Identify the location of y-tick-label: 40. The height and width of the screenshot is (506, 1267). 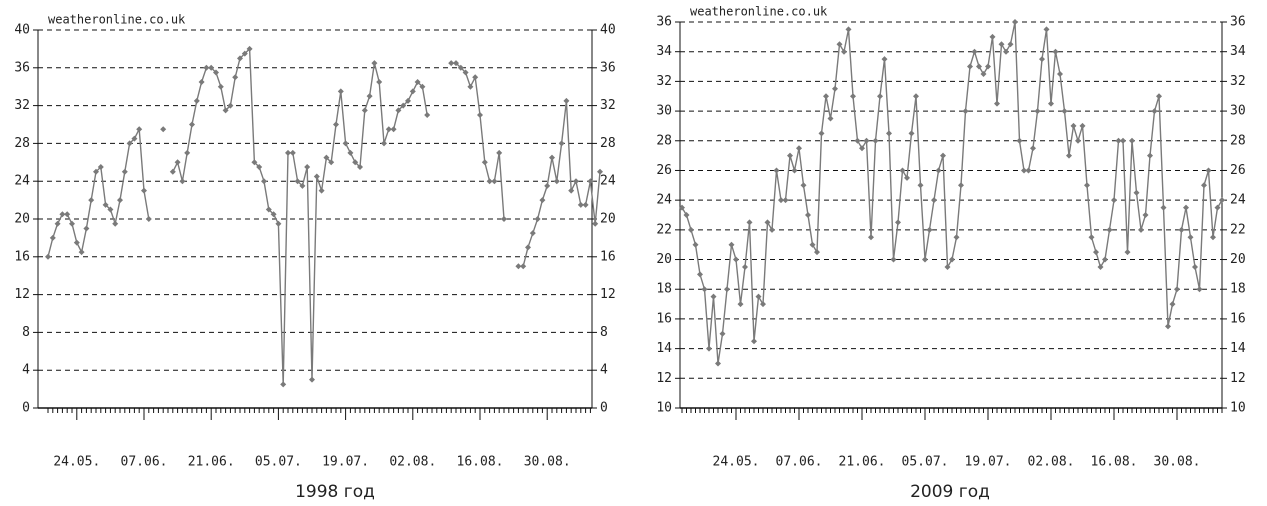
(608, 30).